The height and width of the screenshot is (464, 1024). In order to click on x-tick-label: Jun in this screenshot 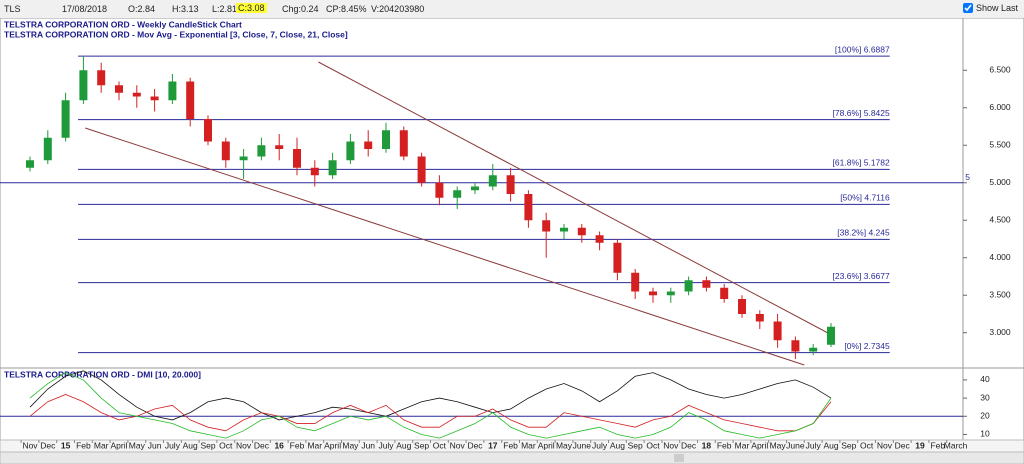, I will do `click(368, 445)`.